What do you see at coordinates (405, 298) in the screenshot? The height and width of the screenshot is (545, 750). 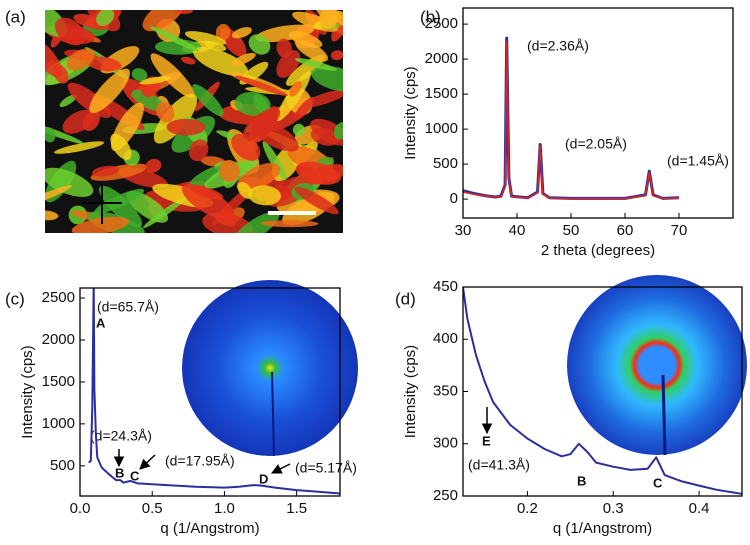 I see `panel-label: (d)` at bounding box center [405, 298].